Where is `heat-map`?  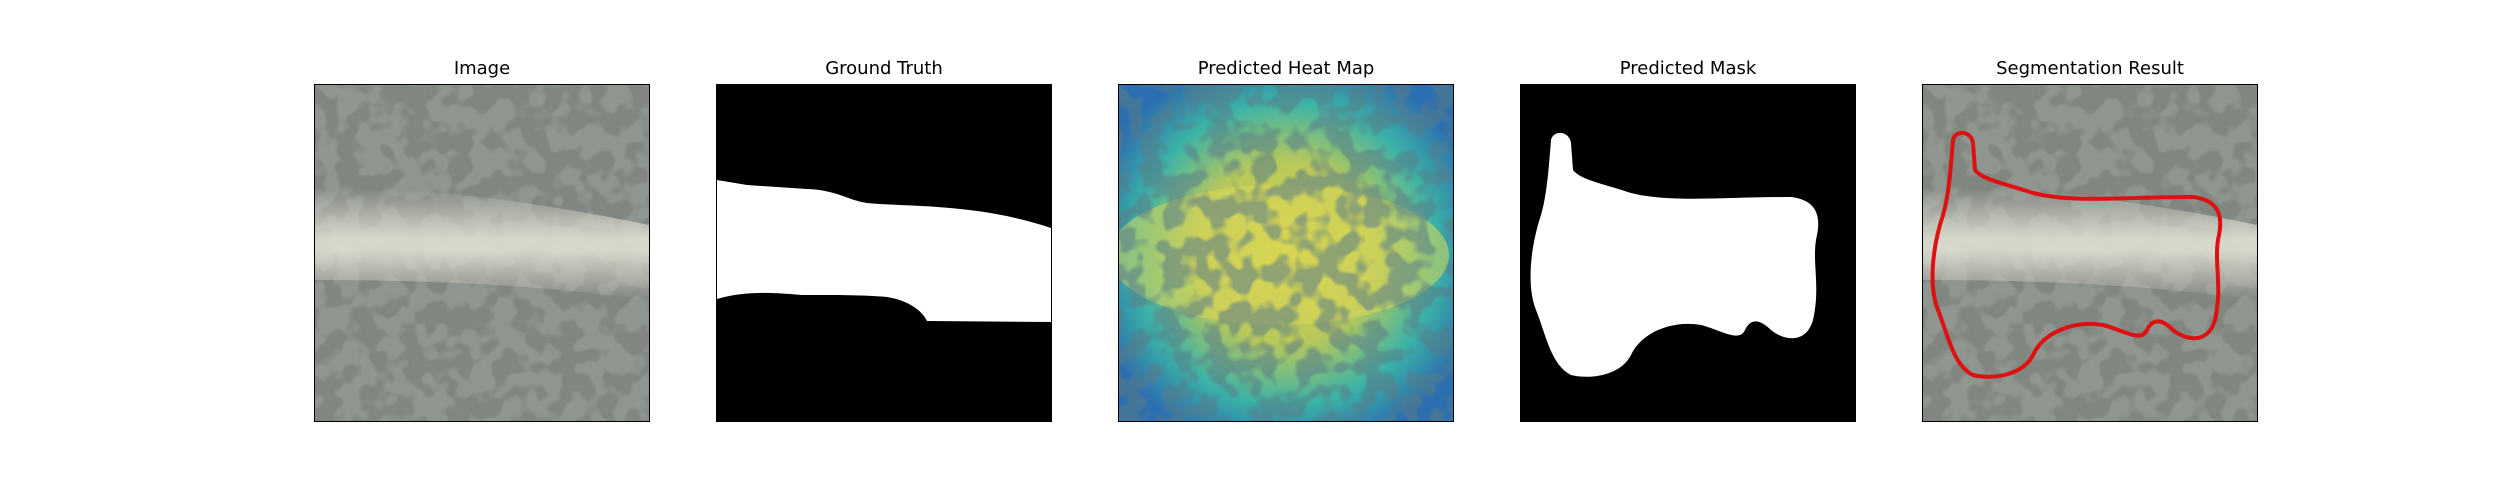
heat-map is located at coordinates (1286, 253).